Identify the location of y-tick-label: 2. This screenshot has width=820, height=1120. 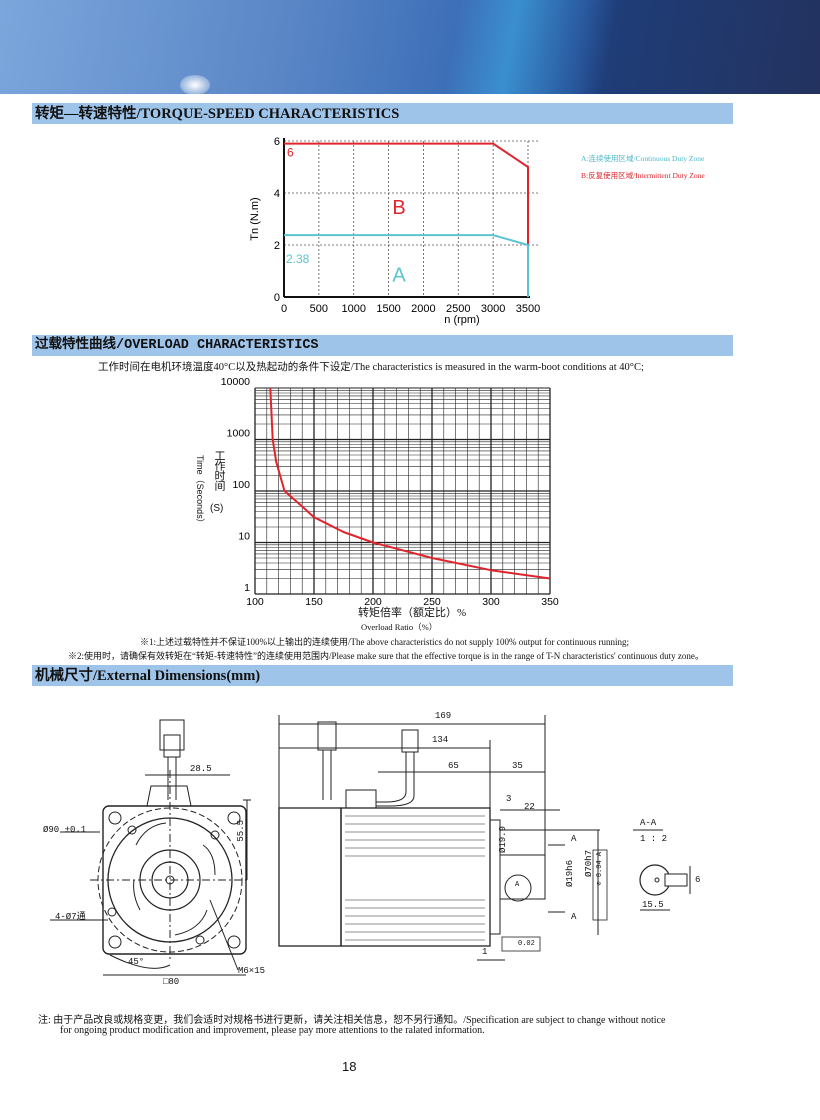
(277, 246).